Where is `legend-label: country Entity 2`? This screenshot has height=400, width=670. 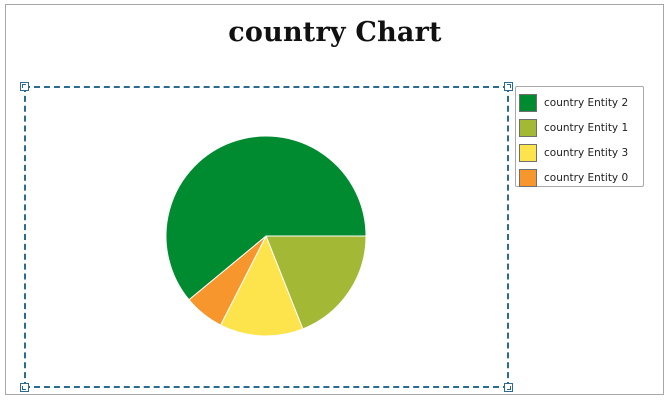
legend-label: country Entity 2 is located at coordinates (586, 102).